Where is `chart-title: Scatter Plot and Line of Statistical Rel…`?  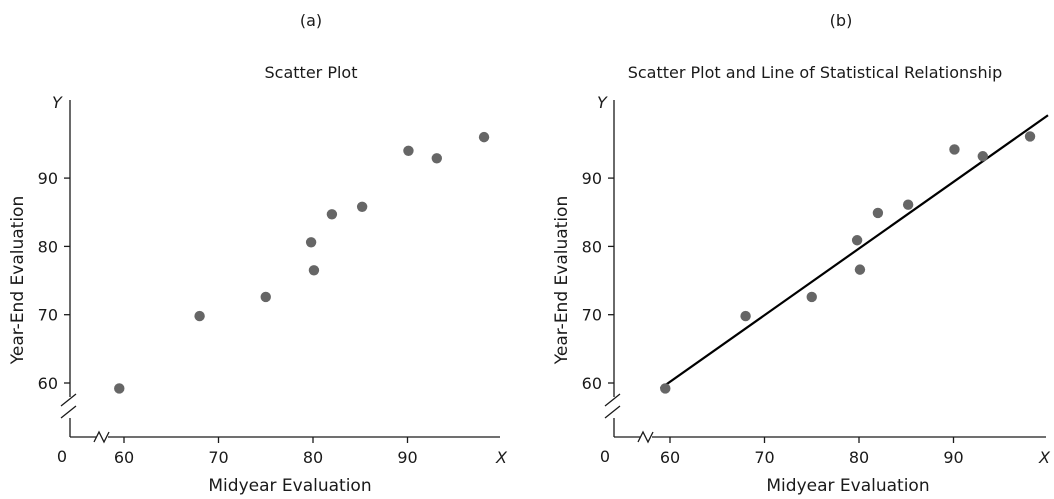
chart-title: Scatter Plot and Line of Statistical Rel… is located at coordinates (815, 72).